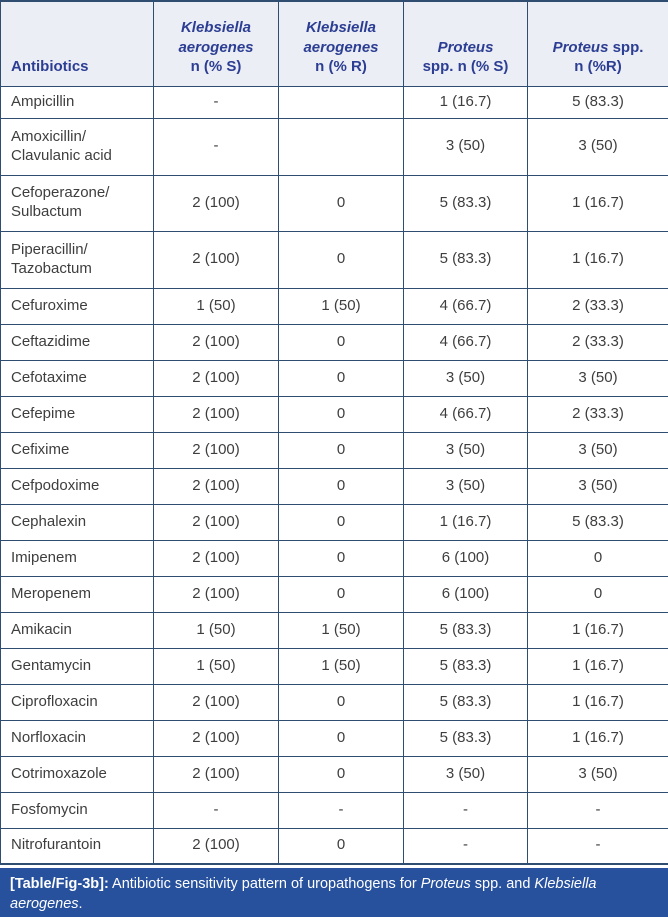  Describe the element at coordinates (303, 894) in the screenshot. I see `text-segment: Klebsiella aerogenes` at that location.